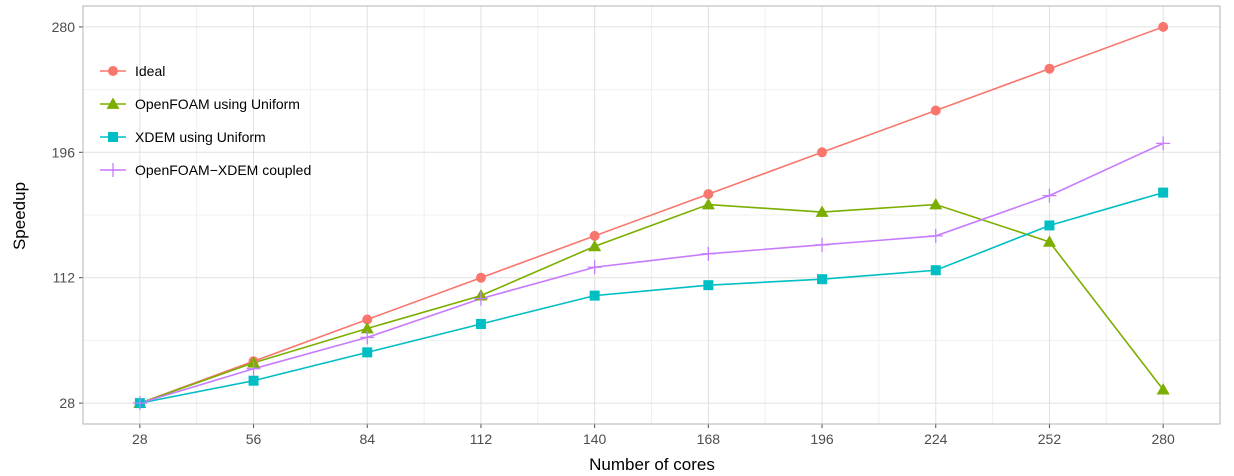  I want to click on x-tick-label: 196, so click(822, 439).